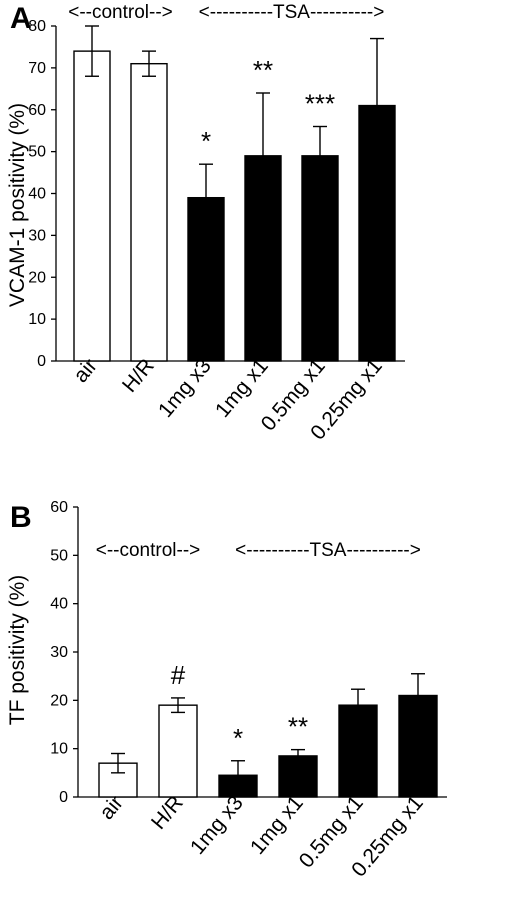 The height and width of the screenshot is (898, 520). Describe the element at coordinates (59, 604) in the screenshot. I see `panel-b-y-tick-label: 40` at that location.